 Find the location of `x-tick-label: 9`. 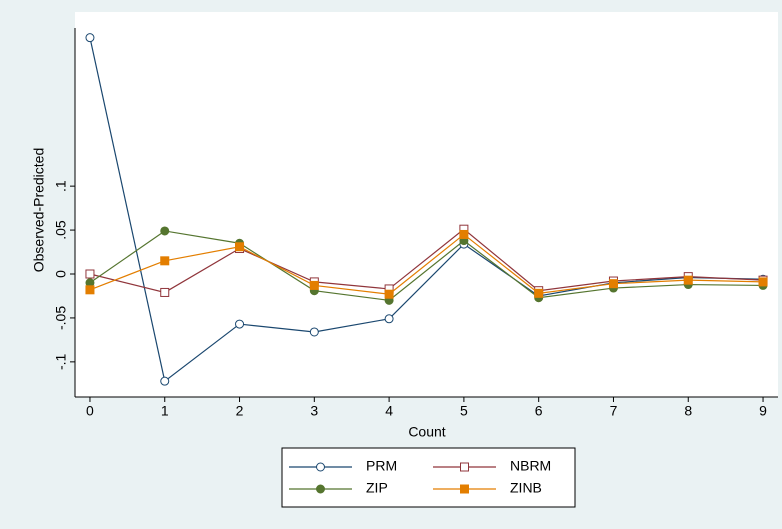

x-tick-label: 9 is located at coordinates (763, 411).